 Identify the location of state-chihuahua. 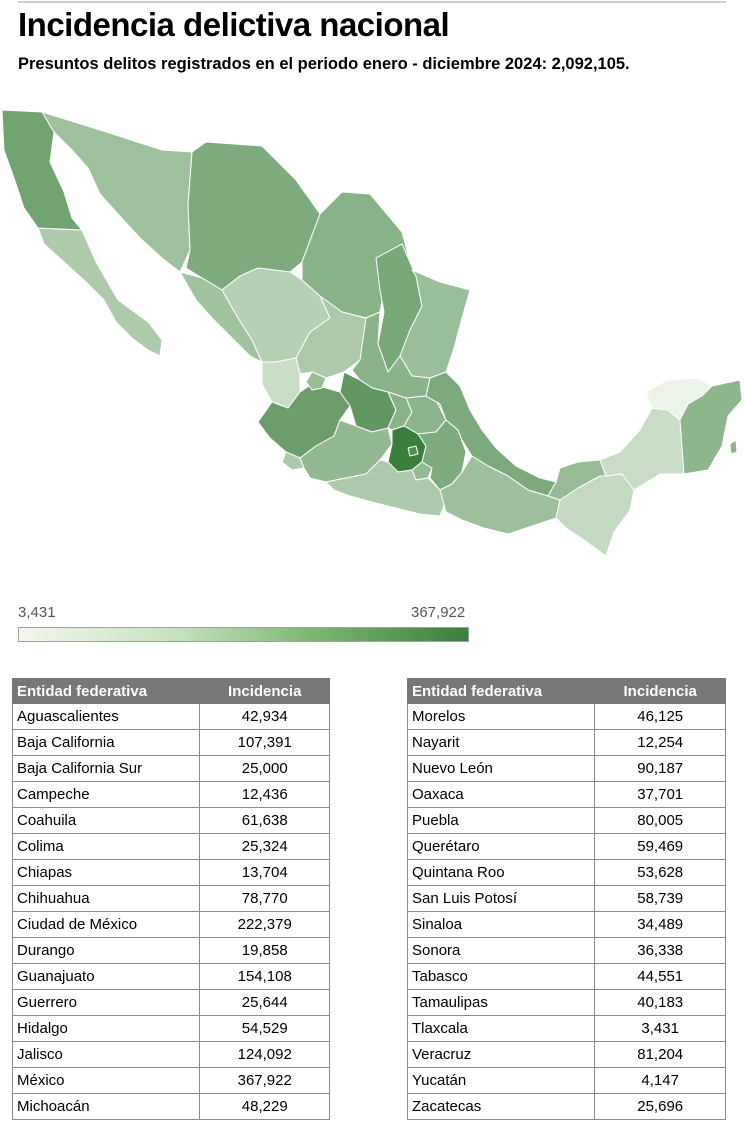
(253, 216).